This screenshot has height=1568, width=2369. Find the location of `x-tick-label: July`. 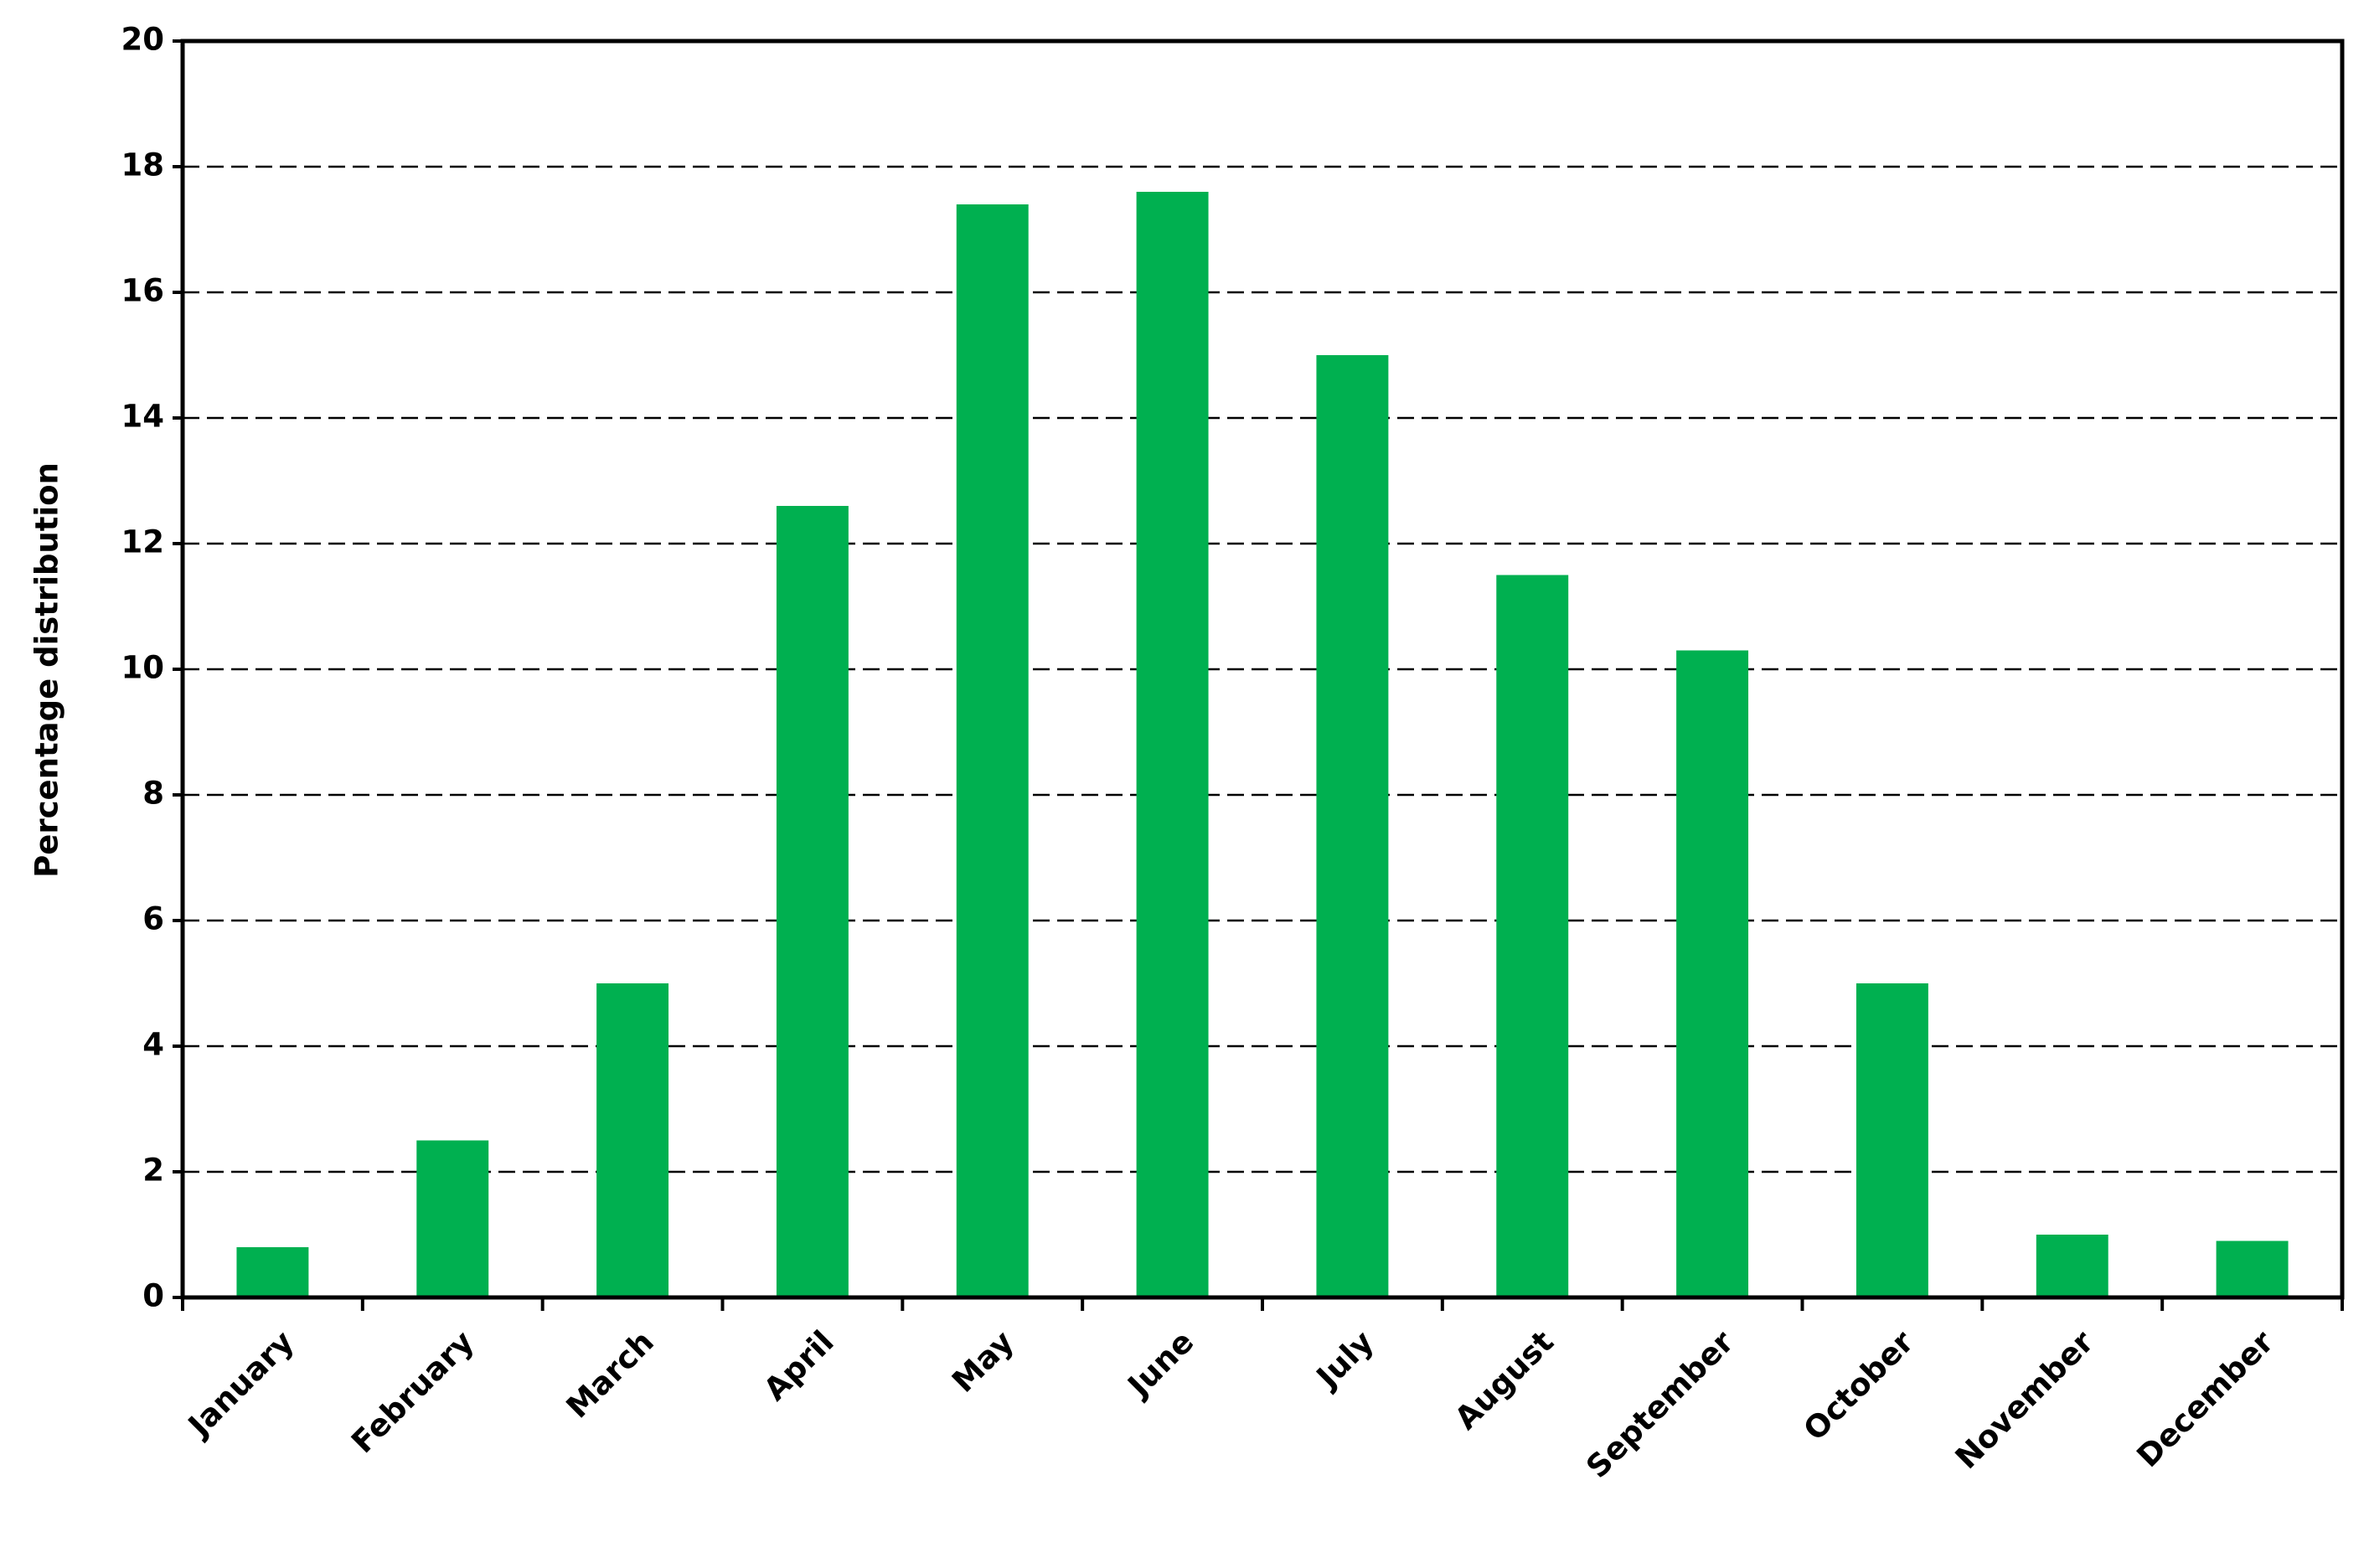

x-tick-label: July is located at coordinates (1344, 1360).